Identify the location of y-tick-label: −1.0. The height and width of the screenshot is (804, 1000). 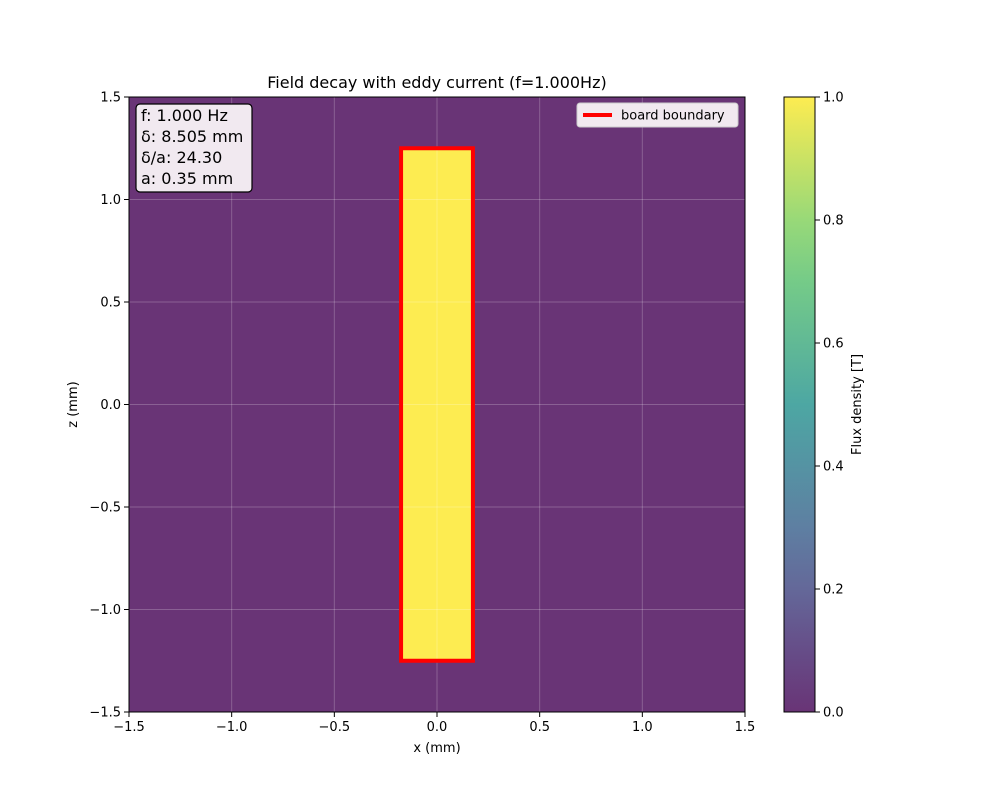
(105, 610).